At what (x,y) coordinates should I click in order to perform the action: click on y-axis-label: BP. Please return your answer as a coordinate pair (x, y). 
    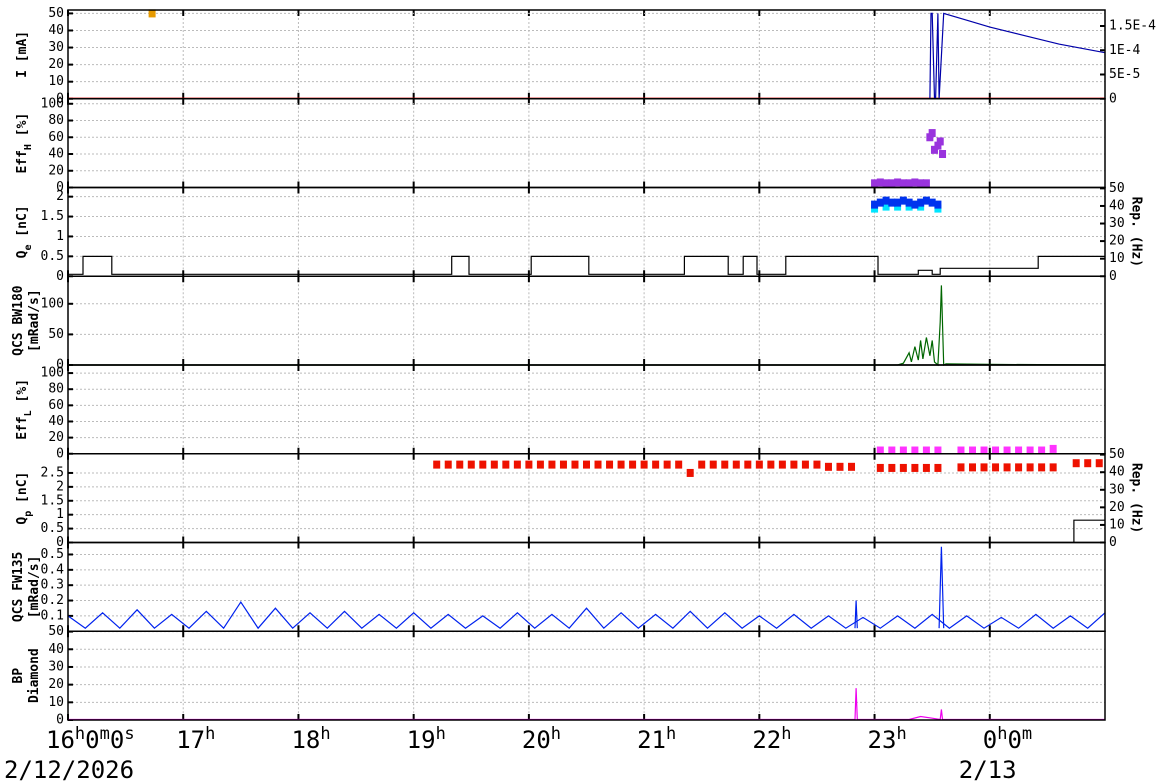
    Looking at the image, I should click on (18, 676).